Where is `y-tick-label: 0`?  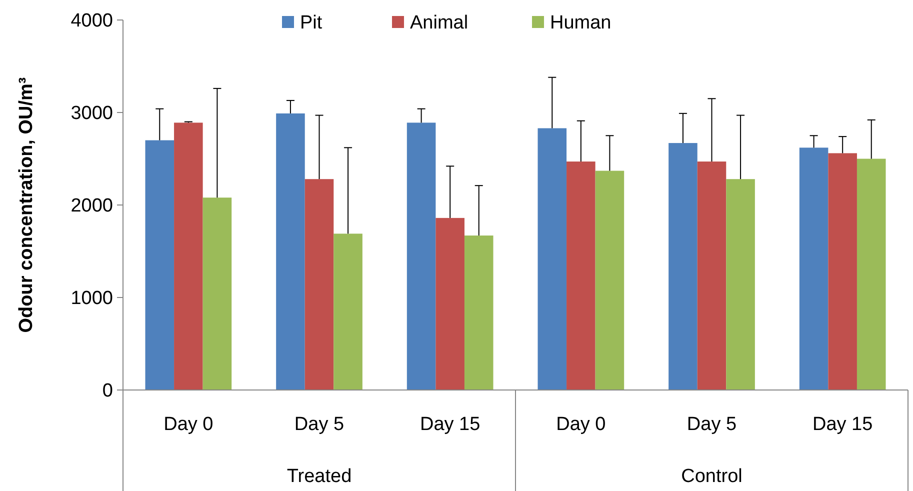
y-tick-label: 0 is located at coordinates (107, 391).